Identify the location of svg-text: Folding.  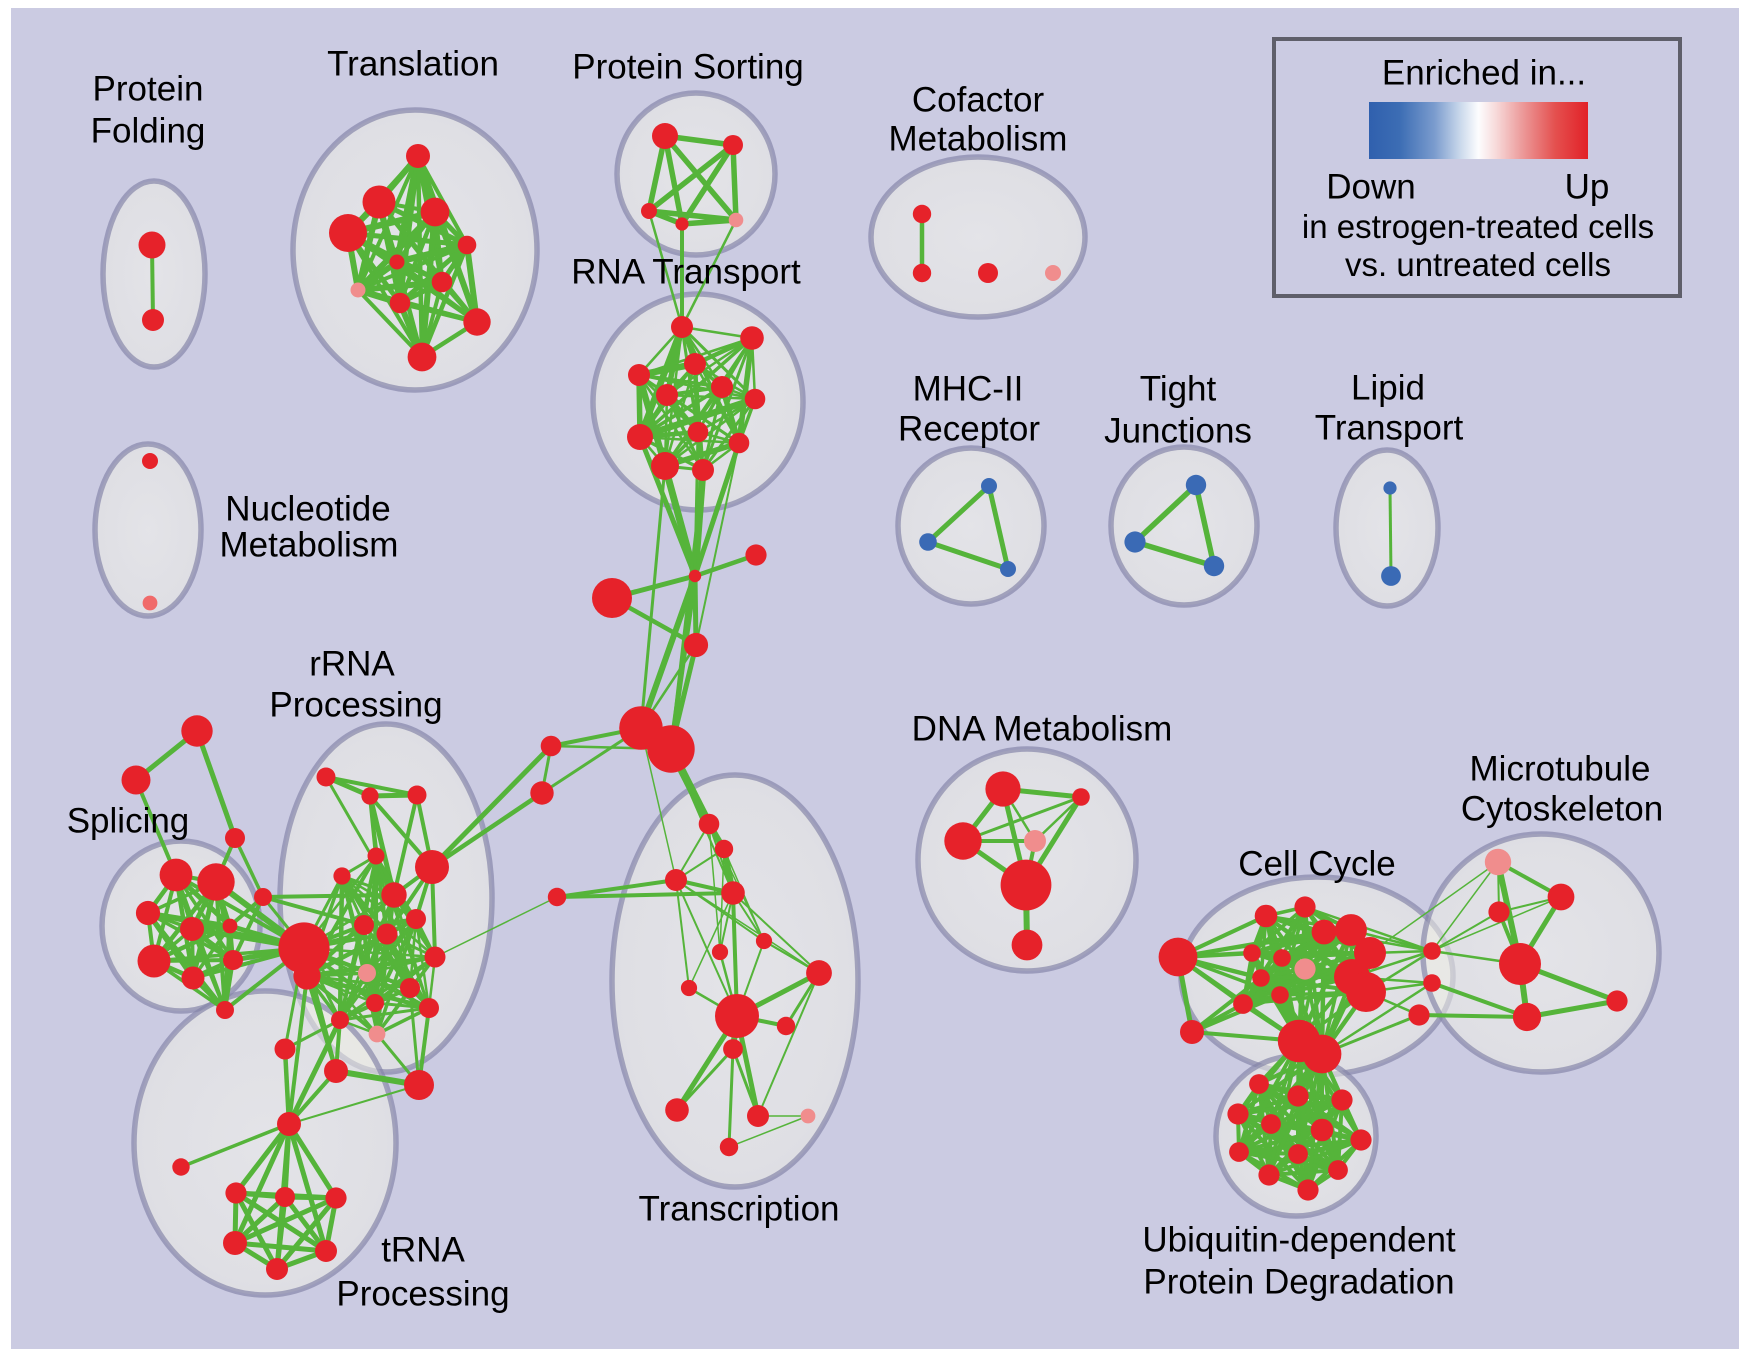
(148, 131).